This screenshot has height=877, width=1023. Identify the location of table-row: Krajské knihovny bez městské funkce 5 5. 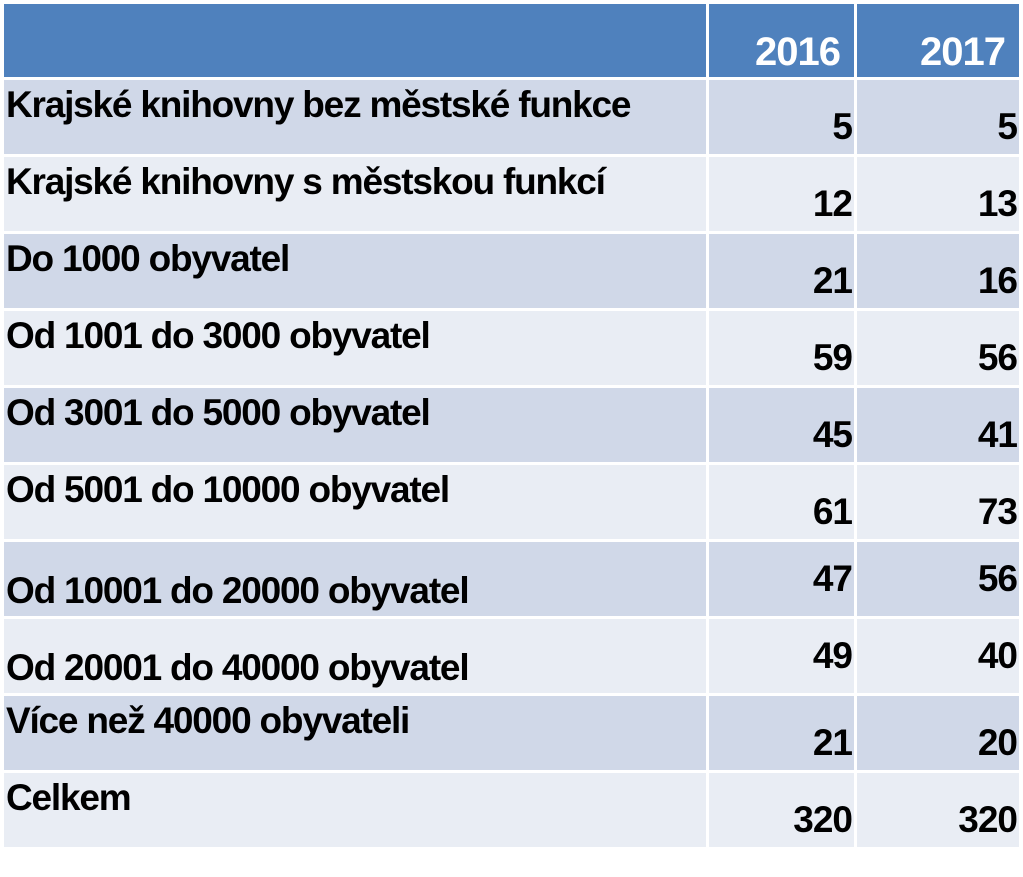
(511, 118).